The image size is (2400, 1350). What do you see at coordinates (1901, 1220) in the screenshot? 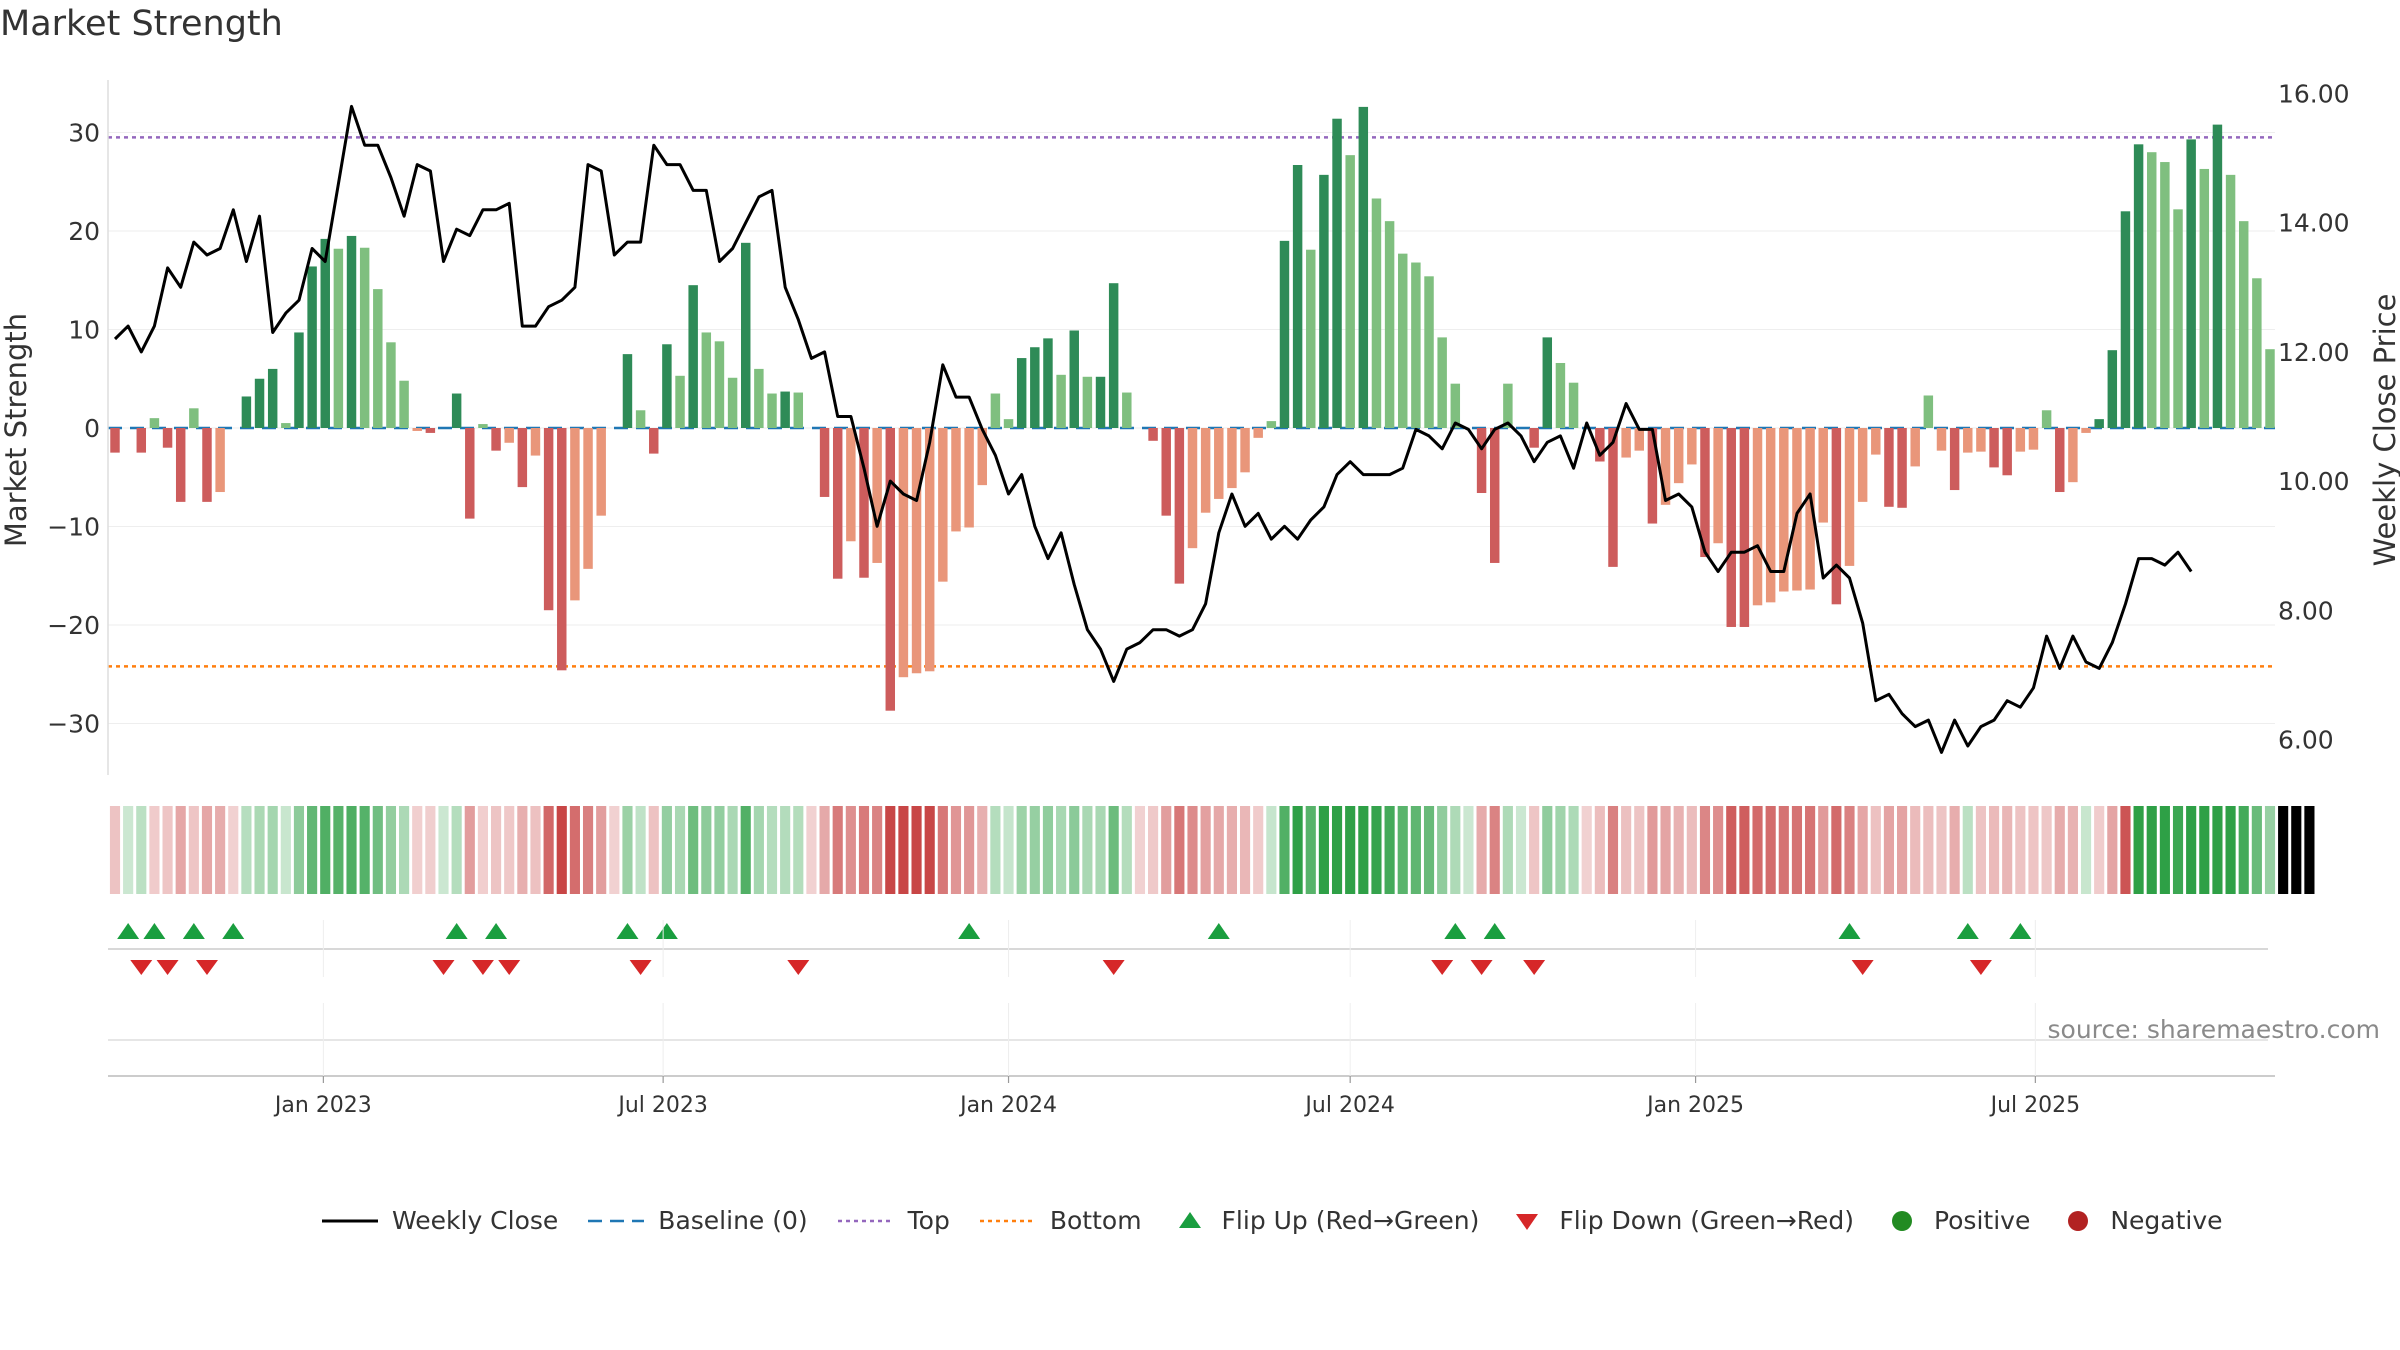
I see `dot-green-icon` at bounding box center [1901, 1220].